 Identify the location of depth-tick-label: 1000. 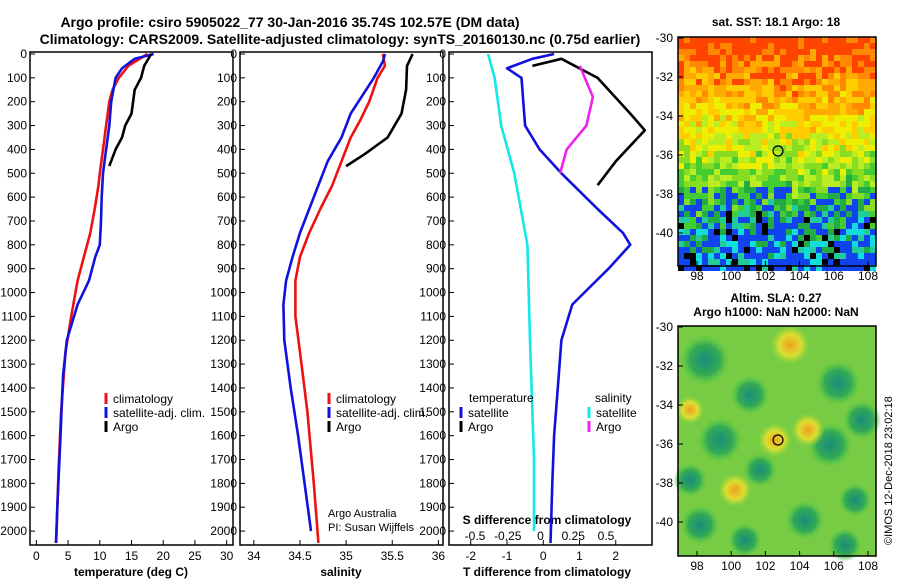
(432, 293).